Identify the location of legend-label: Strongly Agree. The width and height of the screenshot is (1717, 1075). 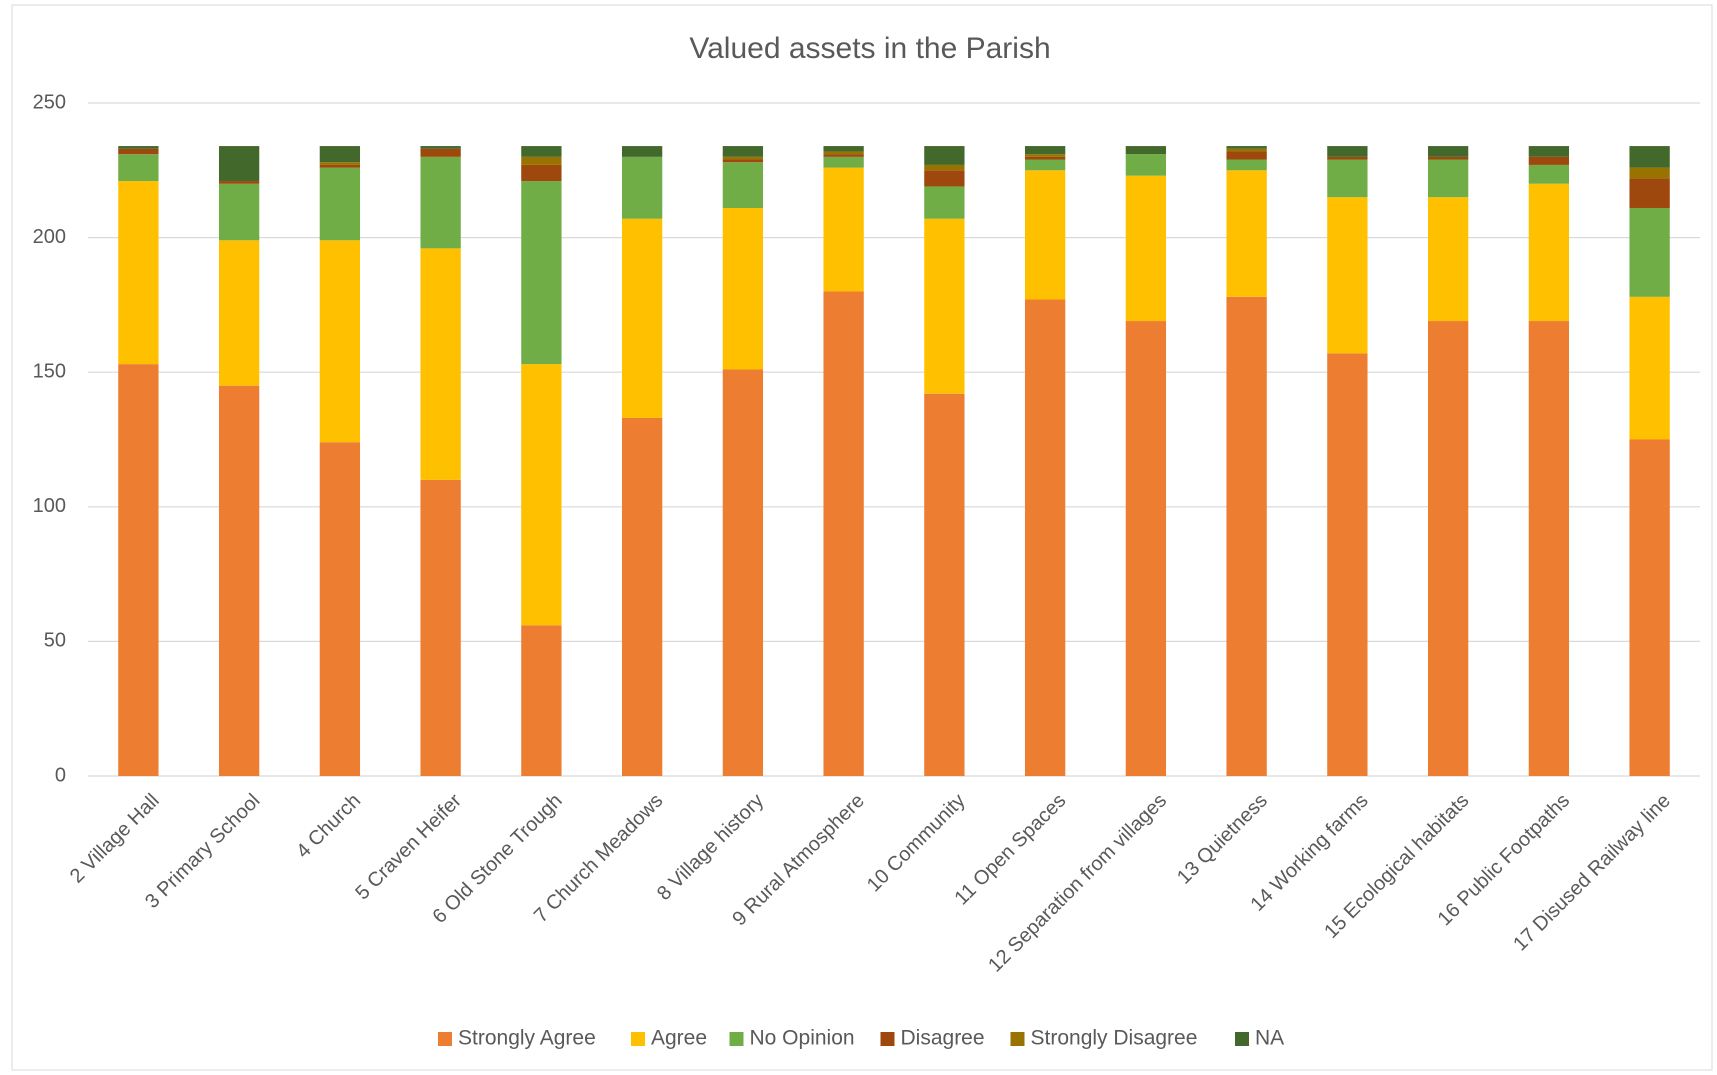
(527, 1038).